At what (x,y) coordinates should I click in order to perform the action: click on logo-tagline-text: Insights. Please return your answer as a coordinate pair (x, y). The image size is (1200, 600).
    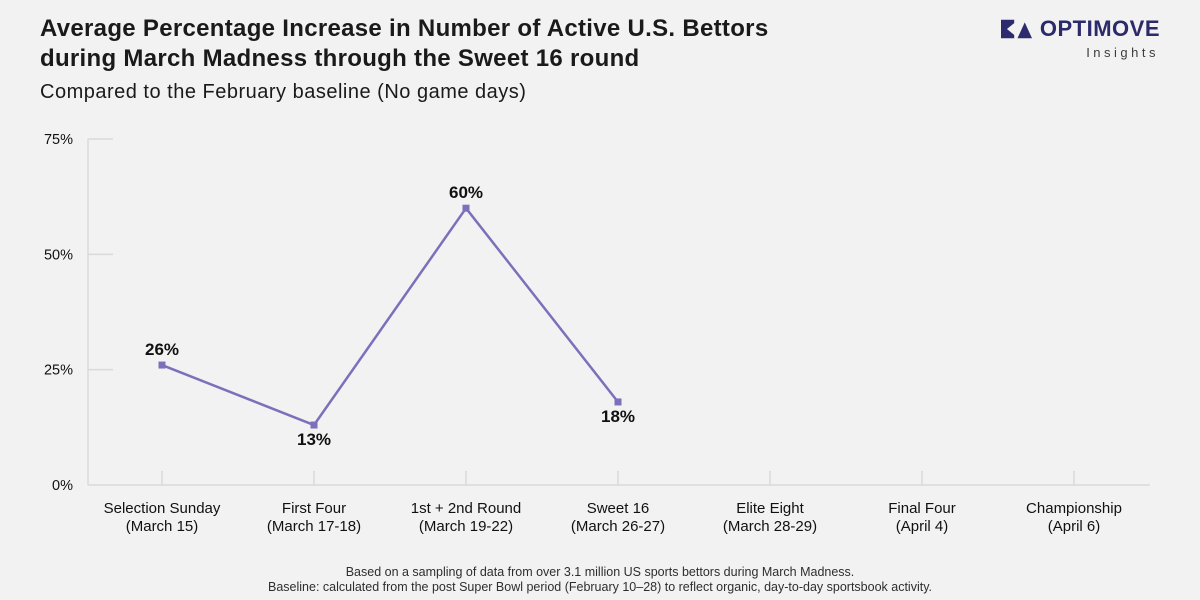
    Looking at the image, I should click on (1122, 52).